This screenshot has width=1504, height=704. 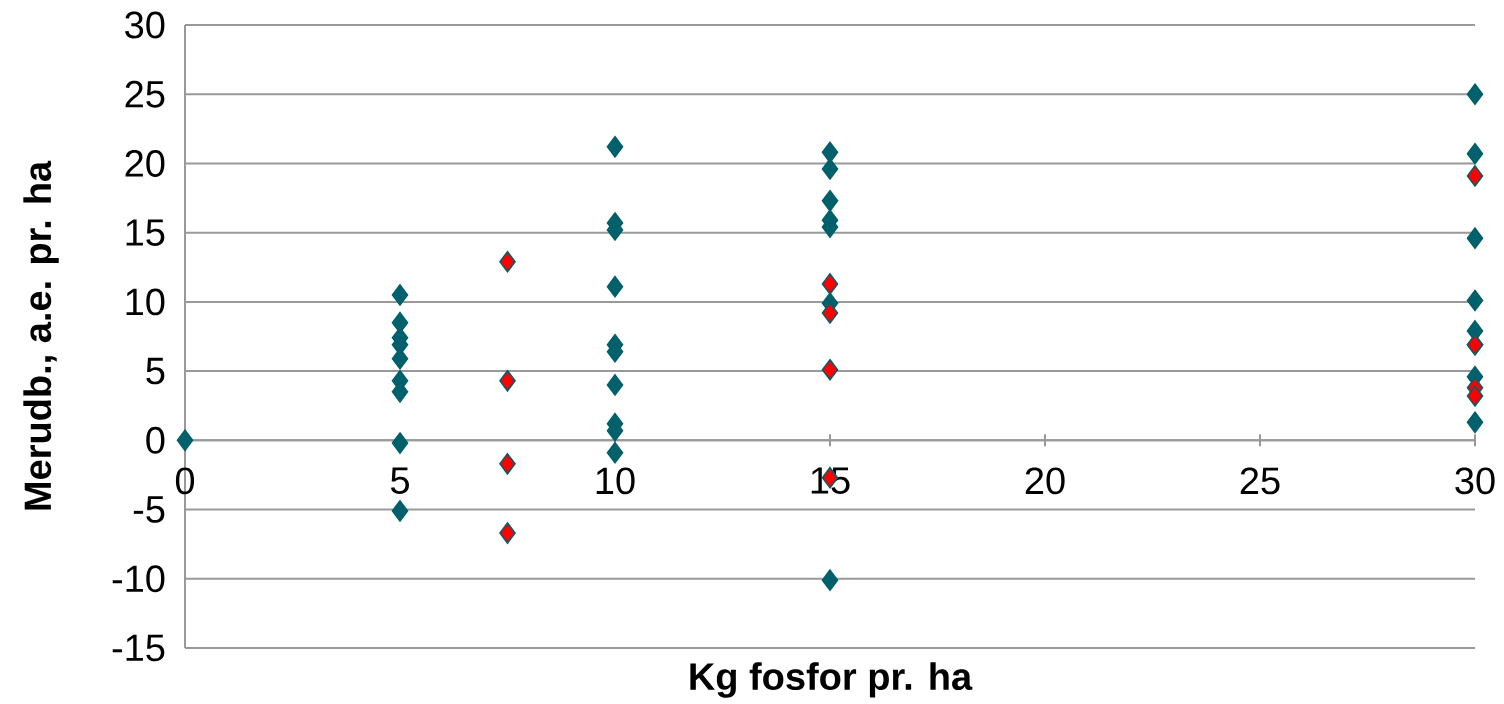 What do you see at coordinates (155, 440) in the screenshot?
I see `y-tick-label: 0` at bounding box center [155, 440].